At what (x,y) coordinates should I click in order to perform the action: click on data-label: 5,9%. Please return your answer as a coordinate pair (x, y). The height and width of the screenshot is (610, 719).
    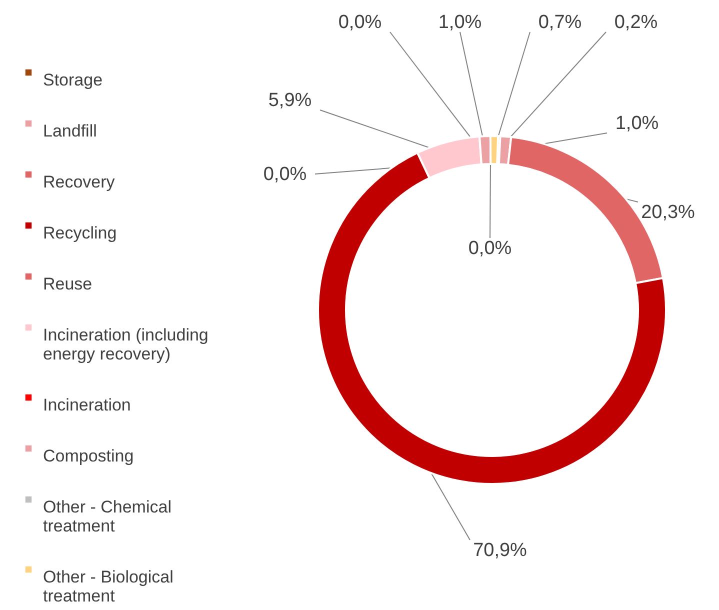
    Looking at the image, I should click on (290, 100).